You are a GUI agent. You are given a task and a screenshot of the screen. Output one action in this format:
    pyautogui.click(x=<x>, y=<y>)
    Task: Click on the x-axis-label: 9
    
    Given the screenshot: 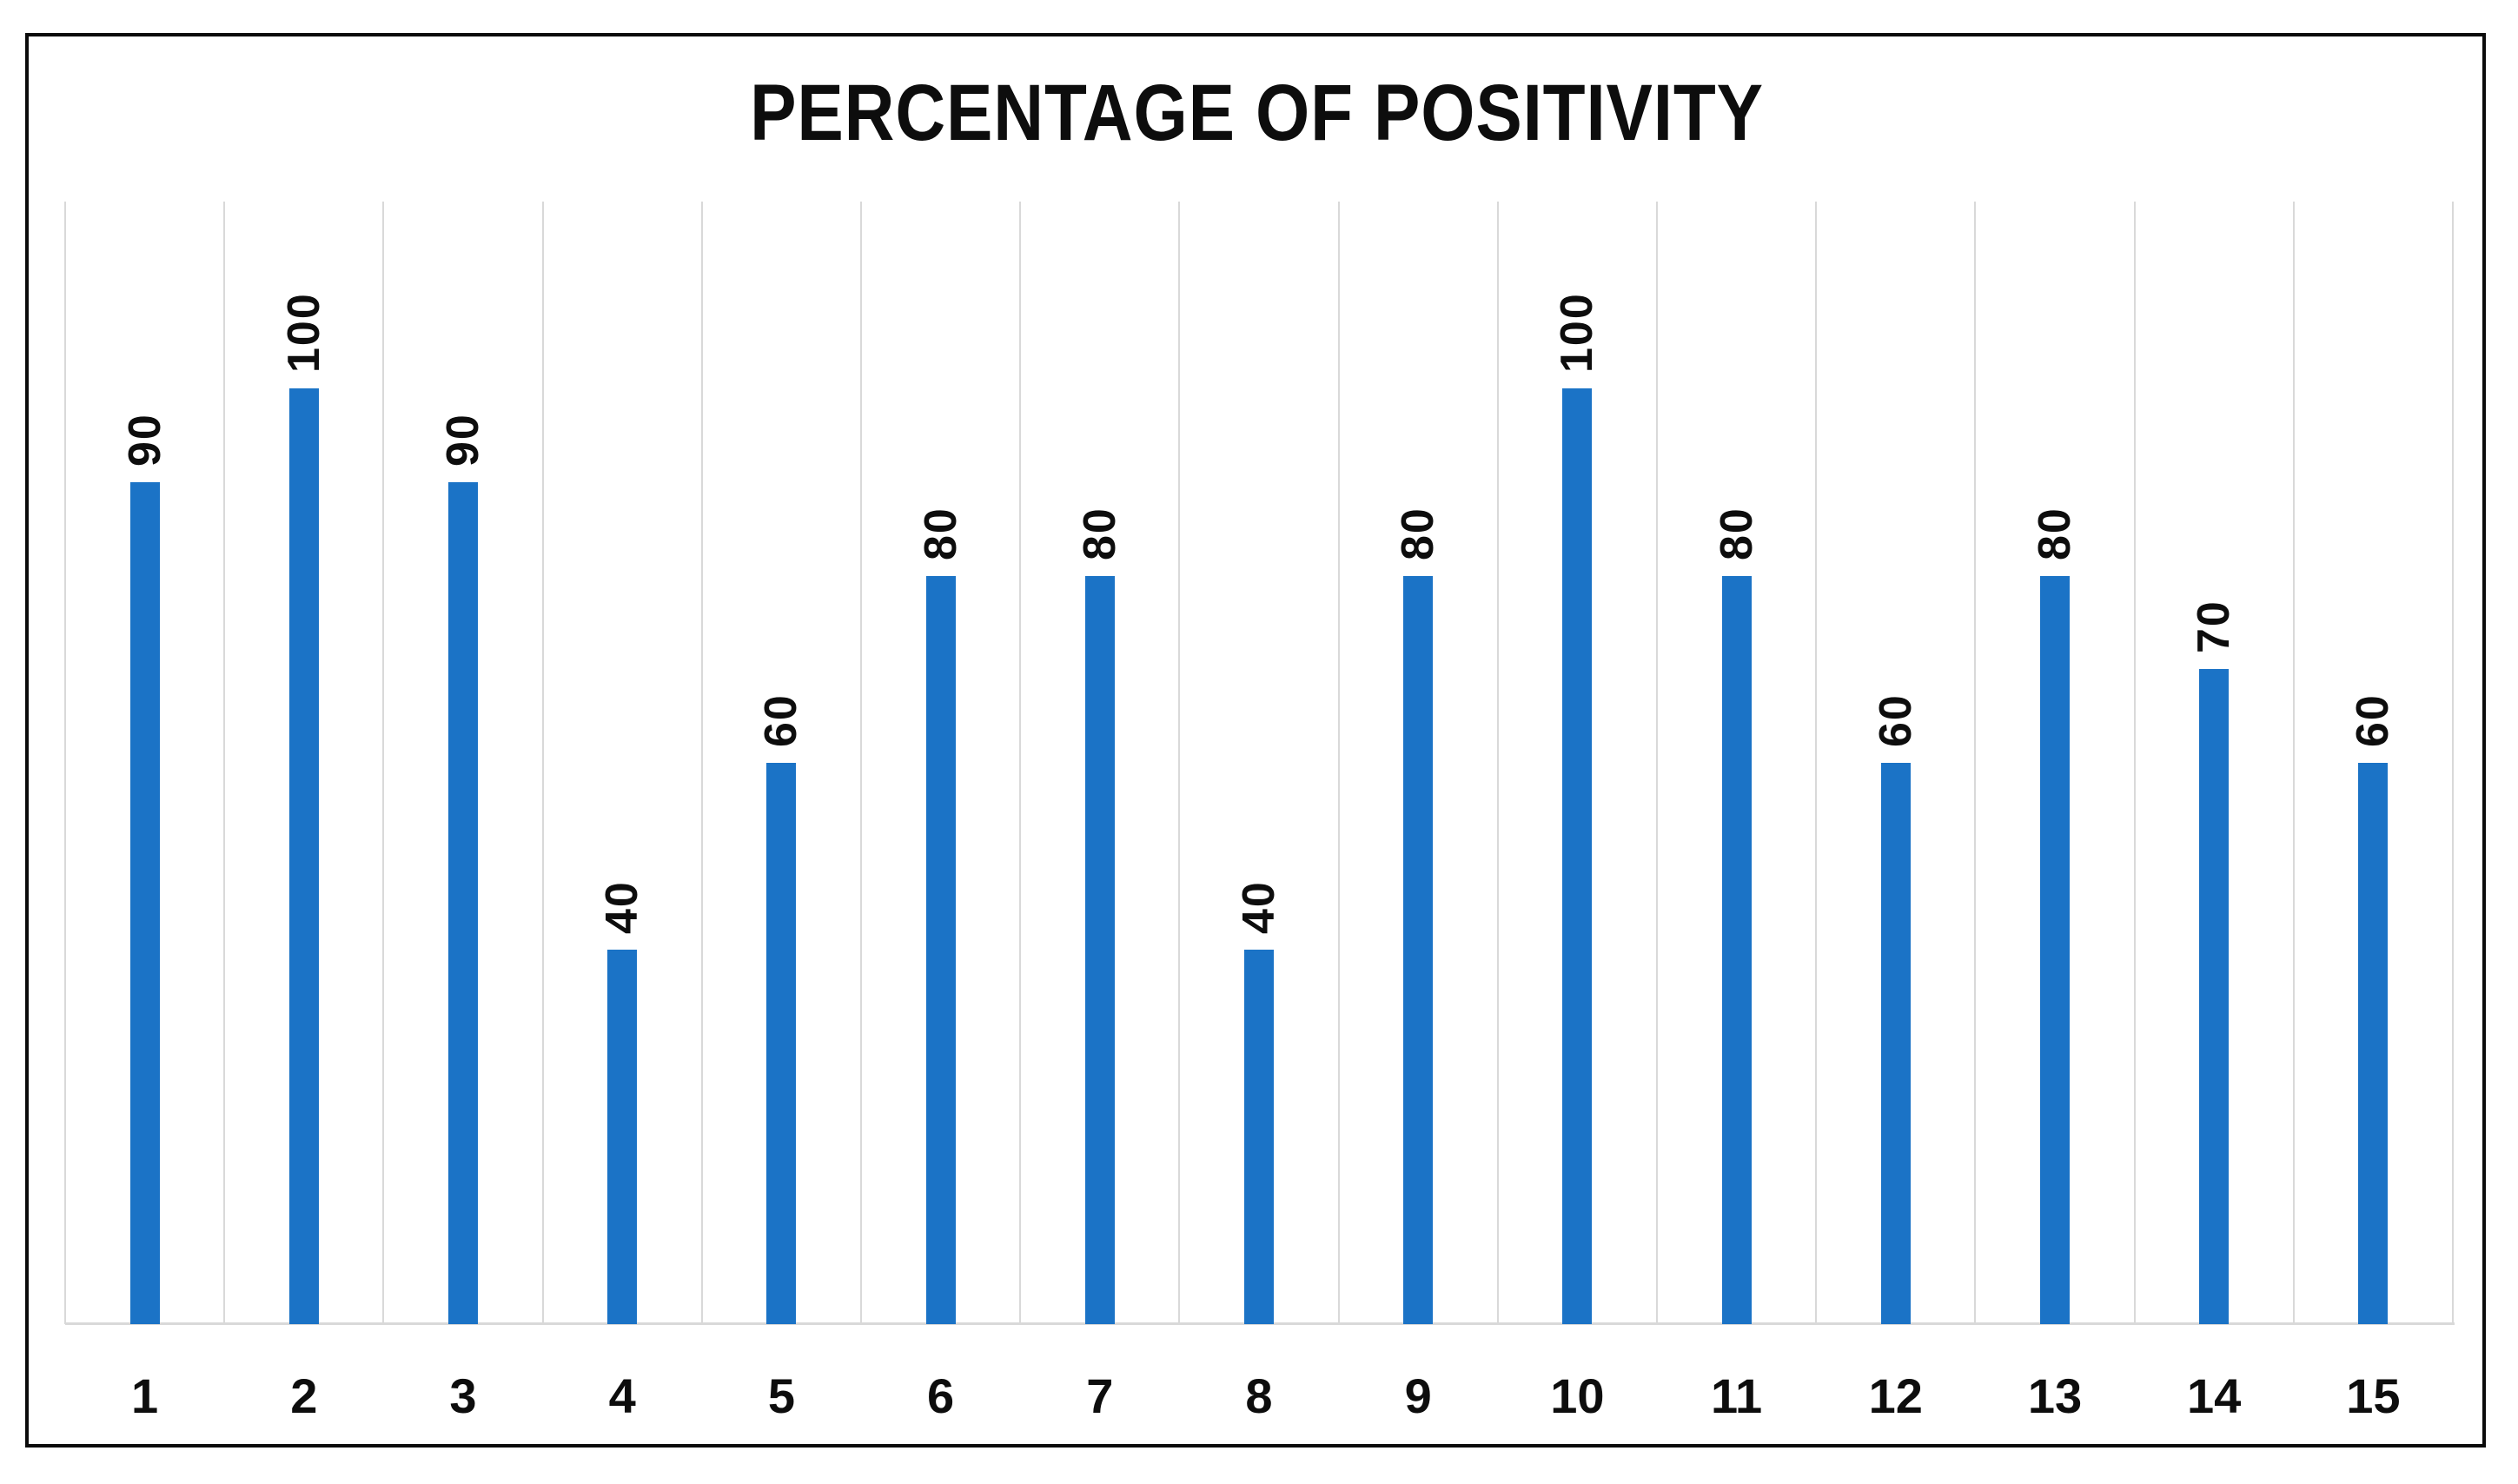 What is the action you would take?
    pyautogui.click(x=1418, y=1395)
    